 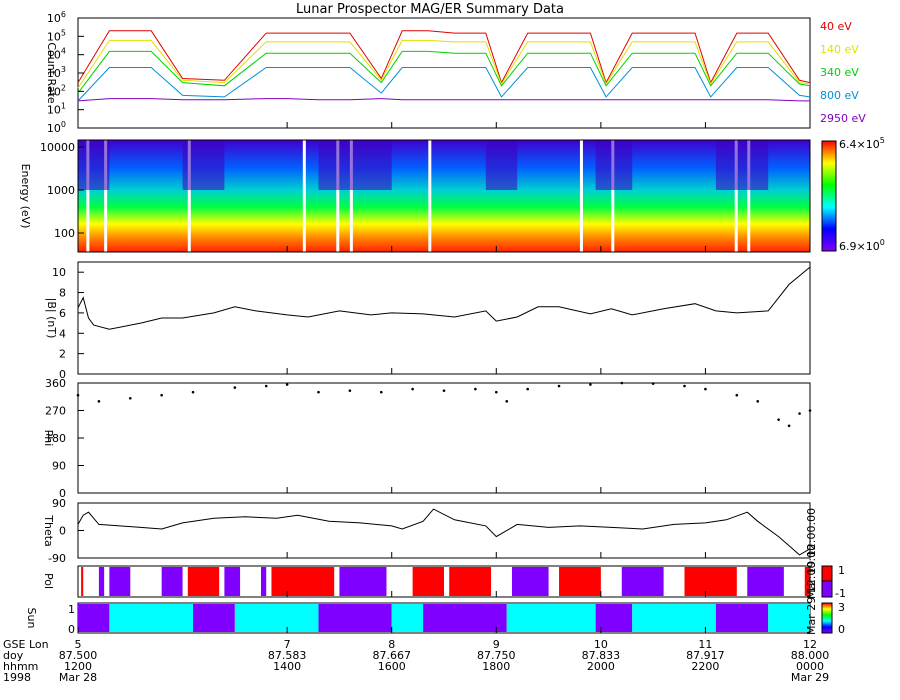 What do you see at coordinates (444, 318) in the screenshot?
I see `bmag-frame` at bounding box center [444, 318].